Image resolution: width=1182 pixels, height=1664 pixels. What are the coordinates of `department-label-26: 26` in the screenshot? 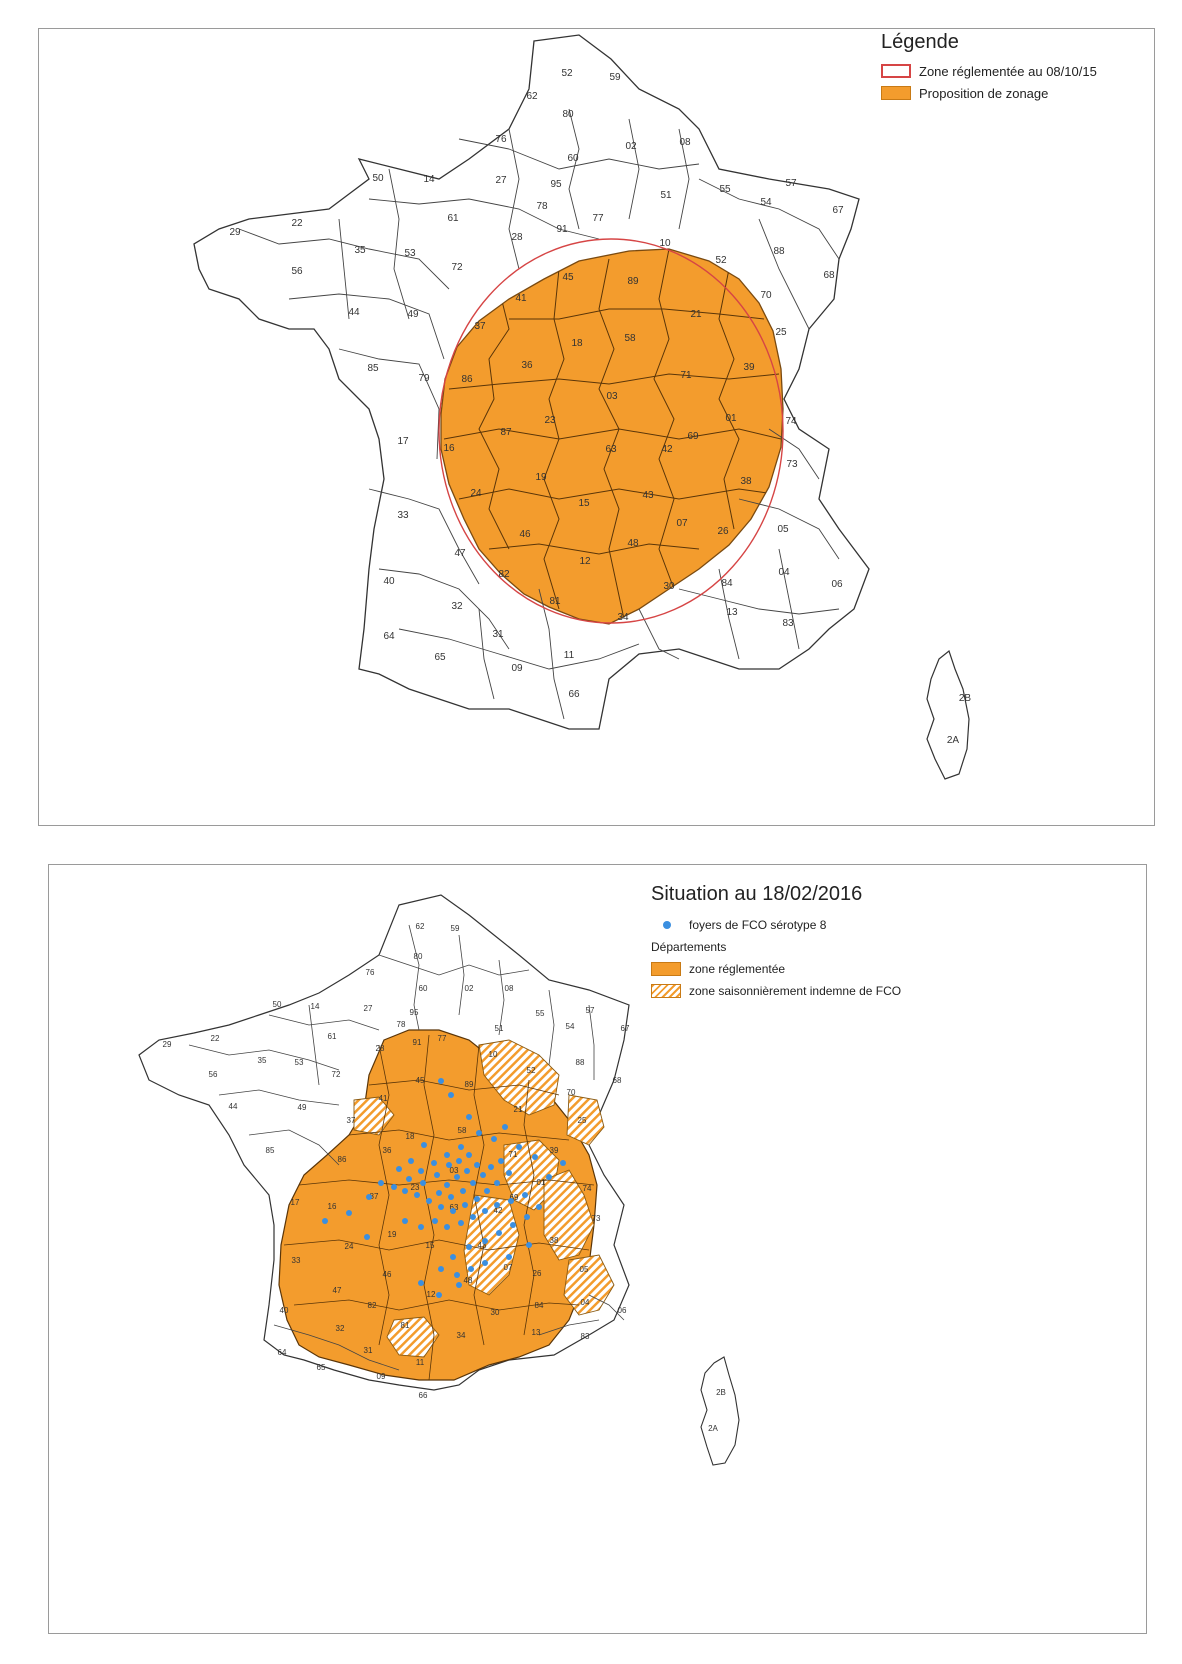 It's located at (537, 1273).